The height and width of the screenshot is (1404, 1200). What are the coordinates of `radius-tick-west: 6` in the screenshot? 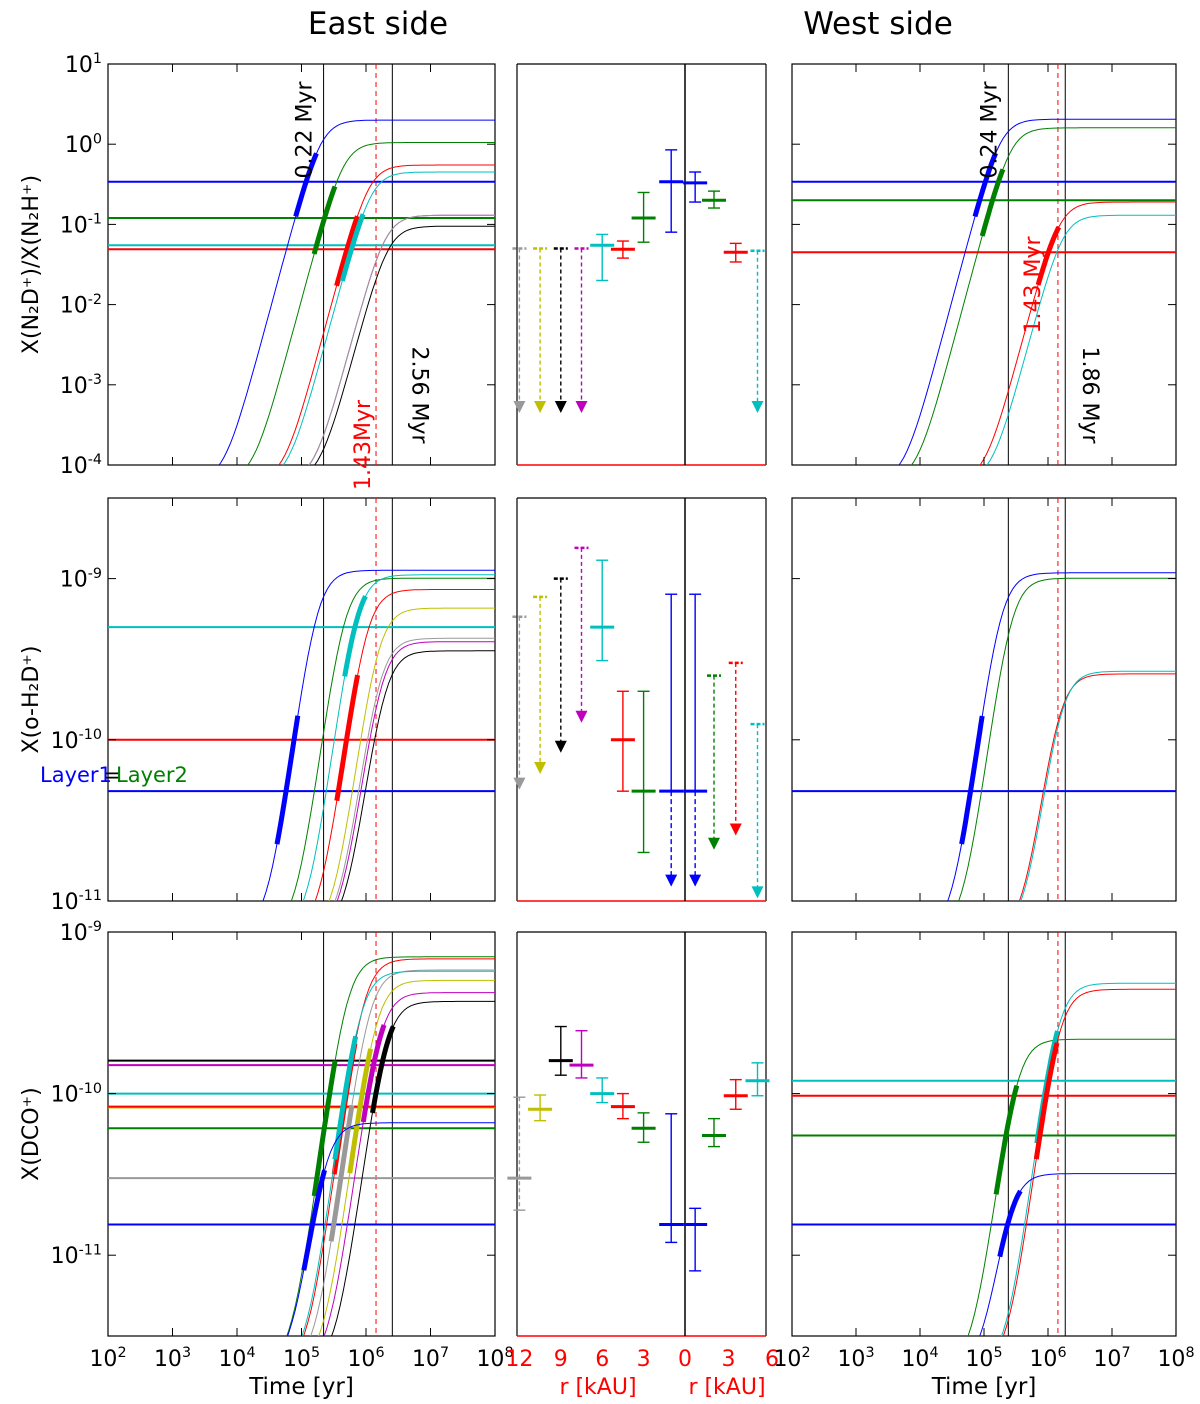 It's located at (772, 1359).